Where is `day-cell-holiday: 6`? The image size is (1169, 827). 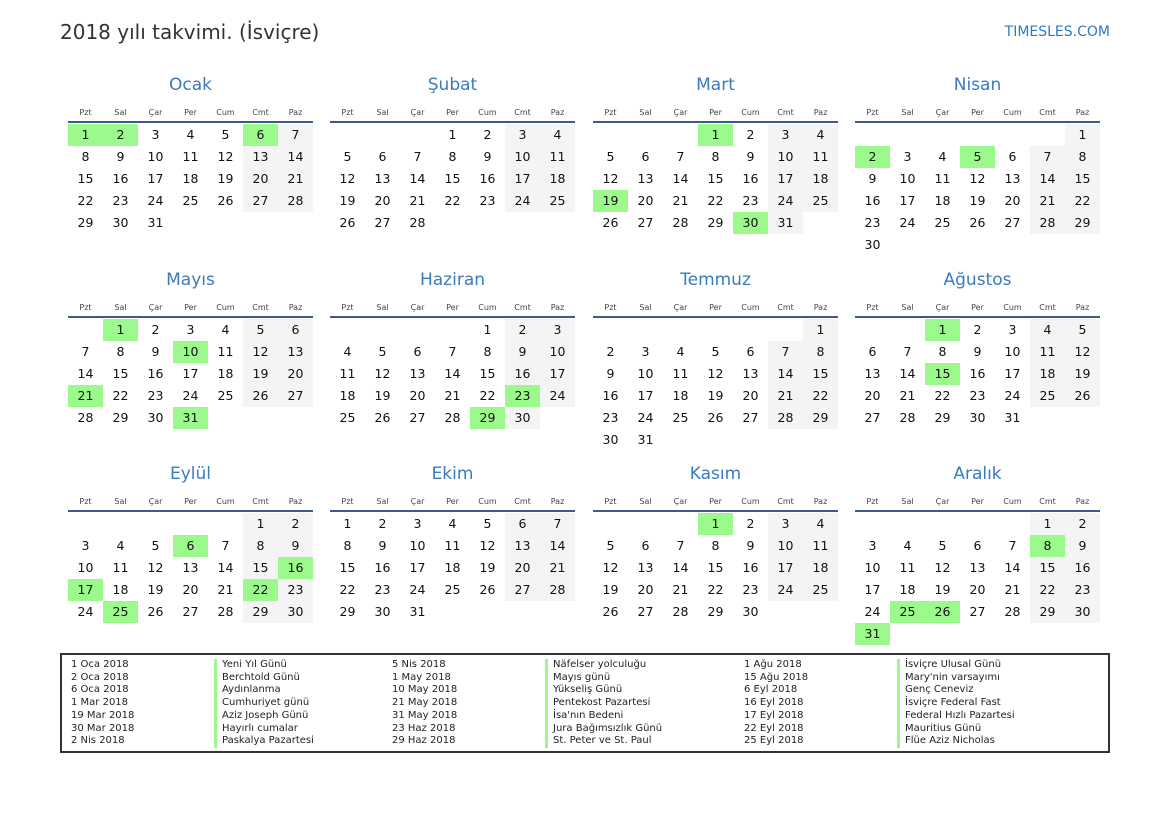
day-cell-holiday: 6 is located at coordinates (260, 135).